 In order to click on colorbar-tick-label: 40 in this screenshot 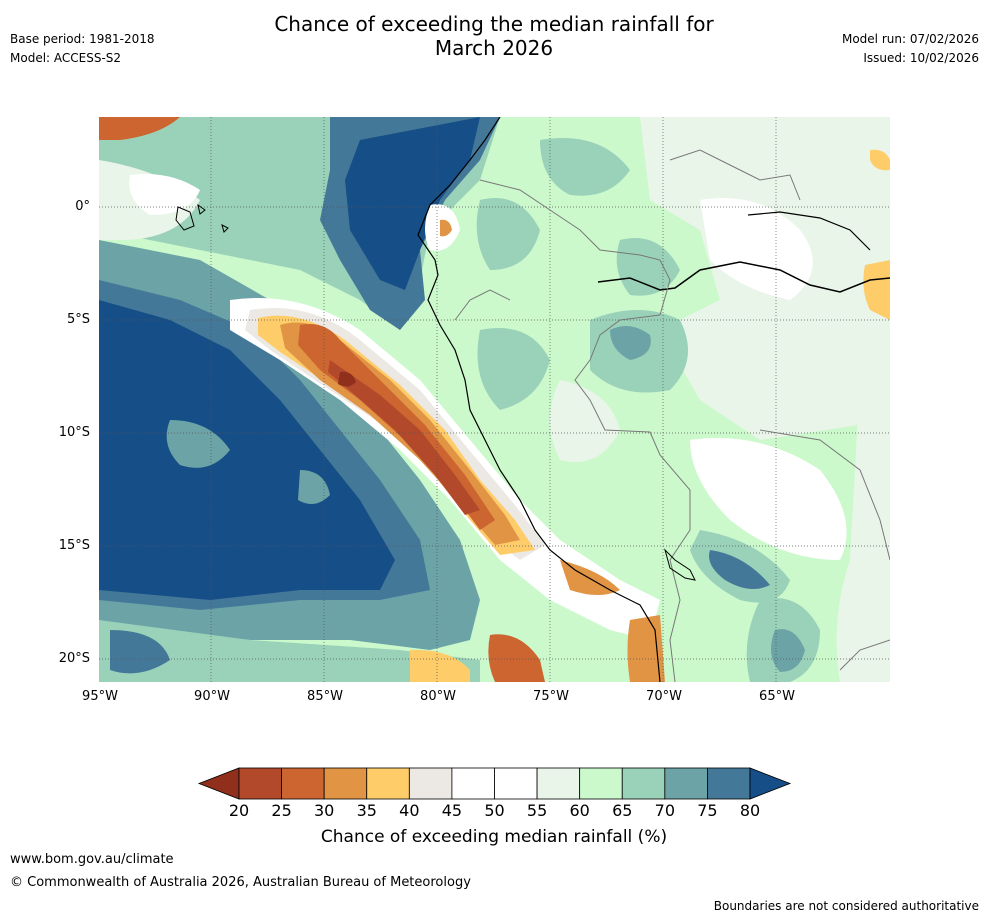, I will do `click(409, 810)`.